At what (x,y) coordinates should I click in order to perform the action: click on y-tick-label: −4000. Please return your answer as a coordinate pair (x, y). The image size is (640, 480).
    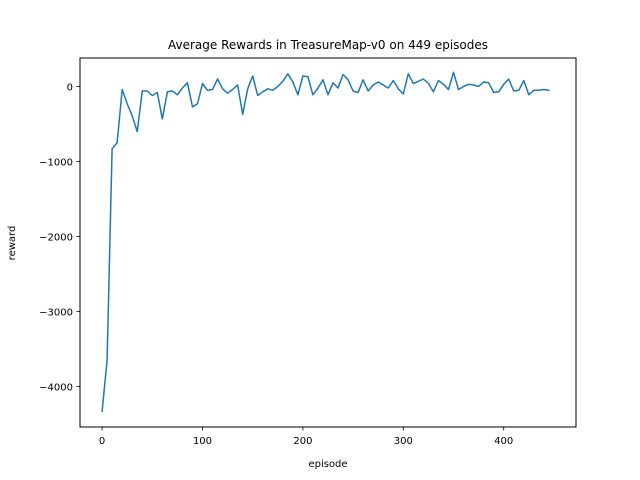
    Looking at the image, I should click on (56, 388).